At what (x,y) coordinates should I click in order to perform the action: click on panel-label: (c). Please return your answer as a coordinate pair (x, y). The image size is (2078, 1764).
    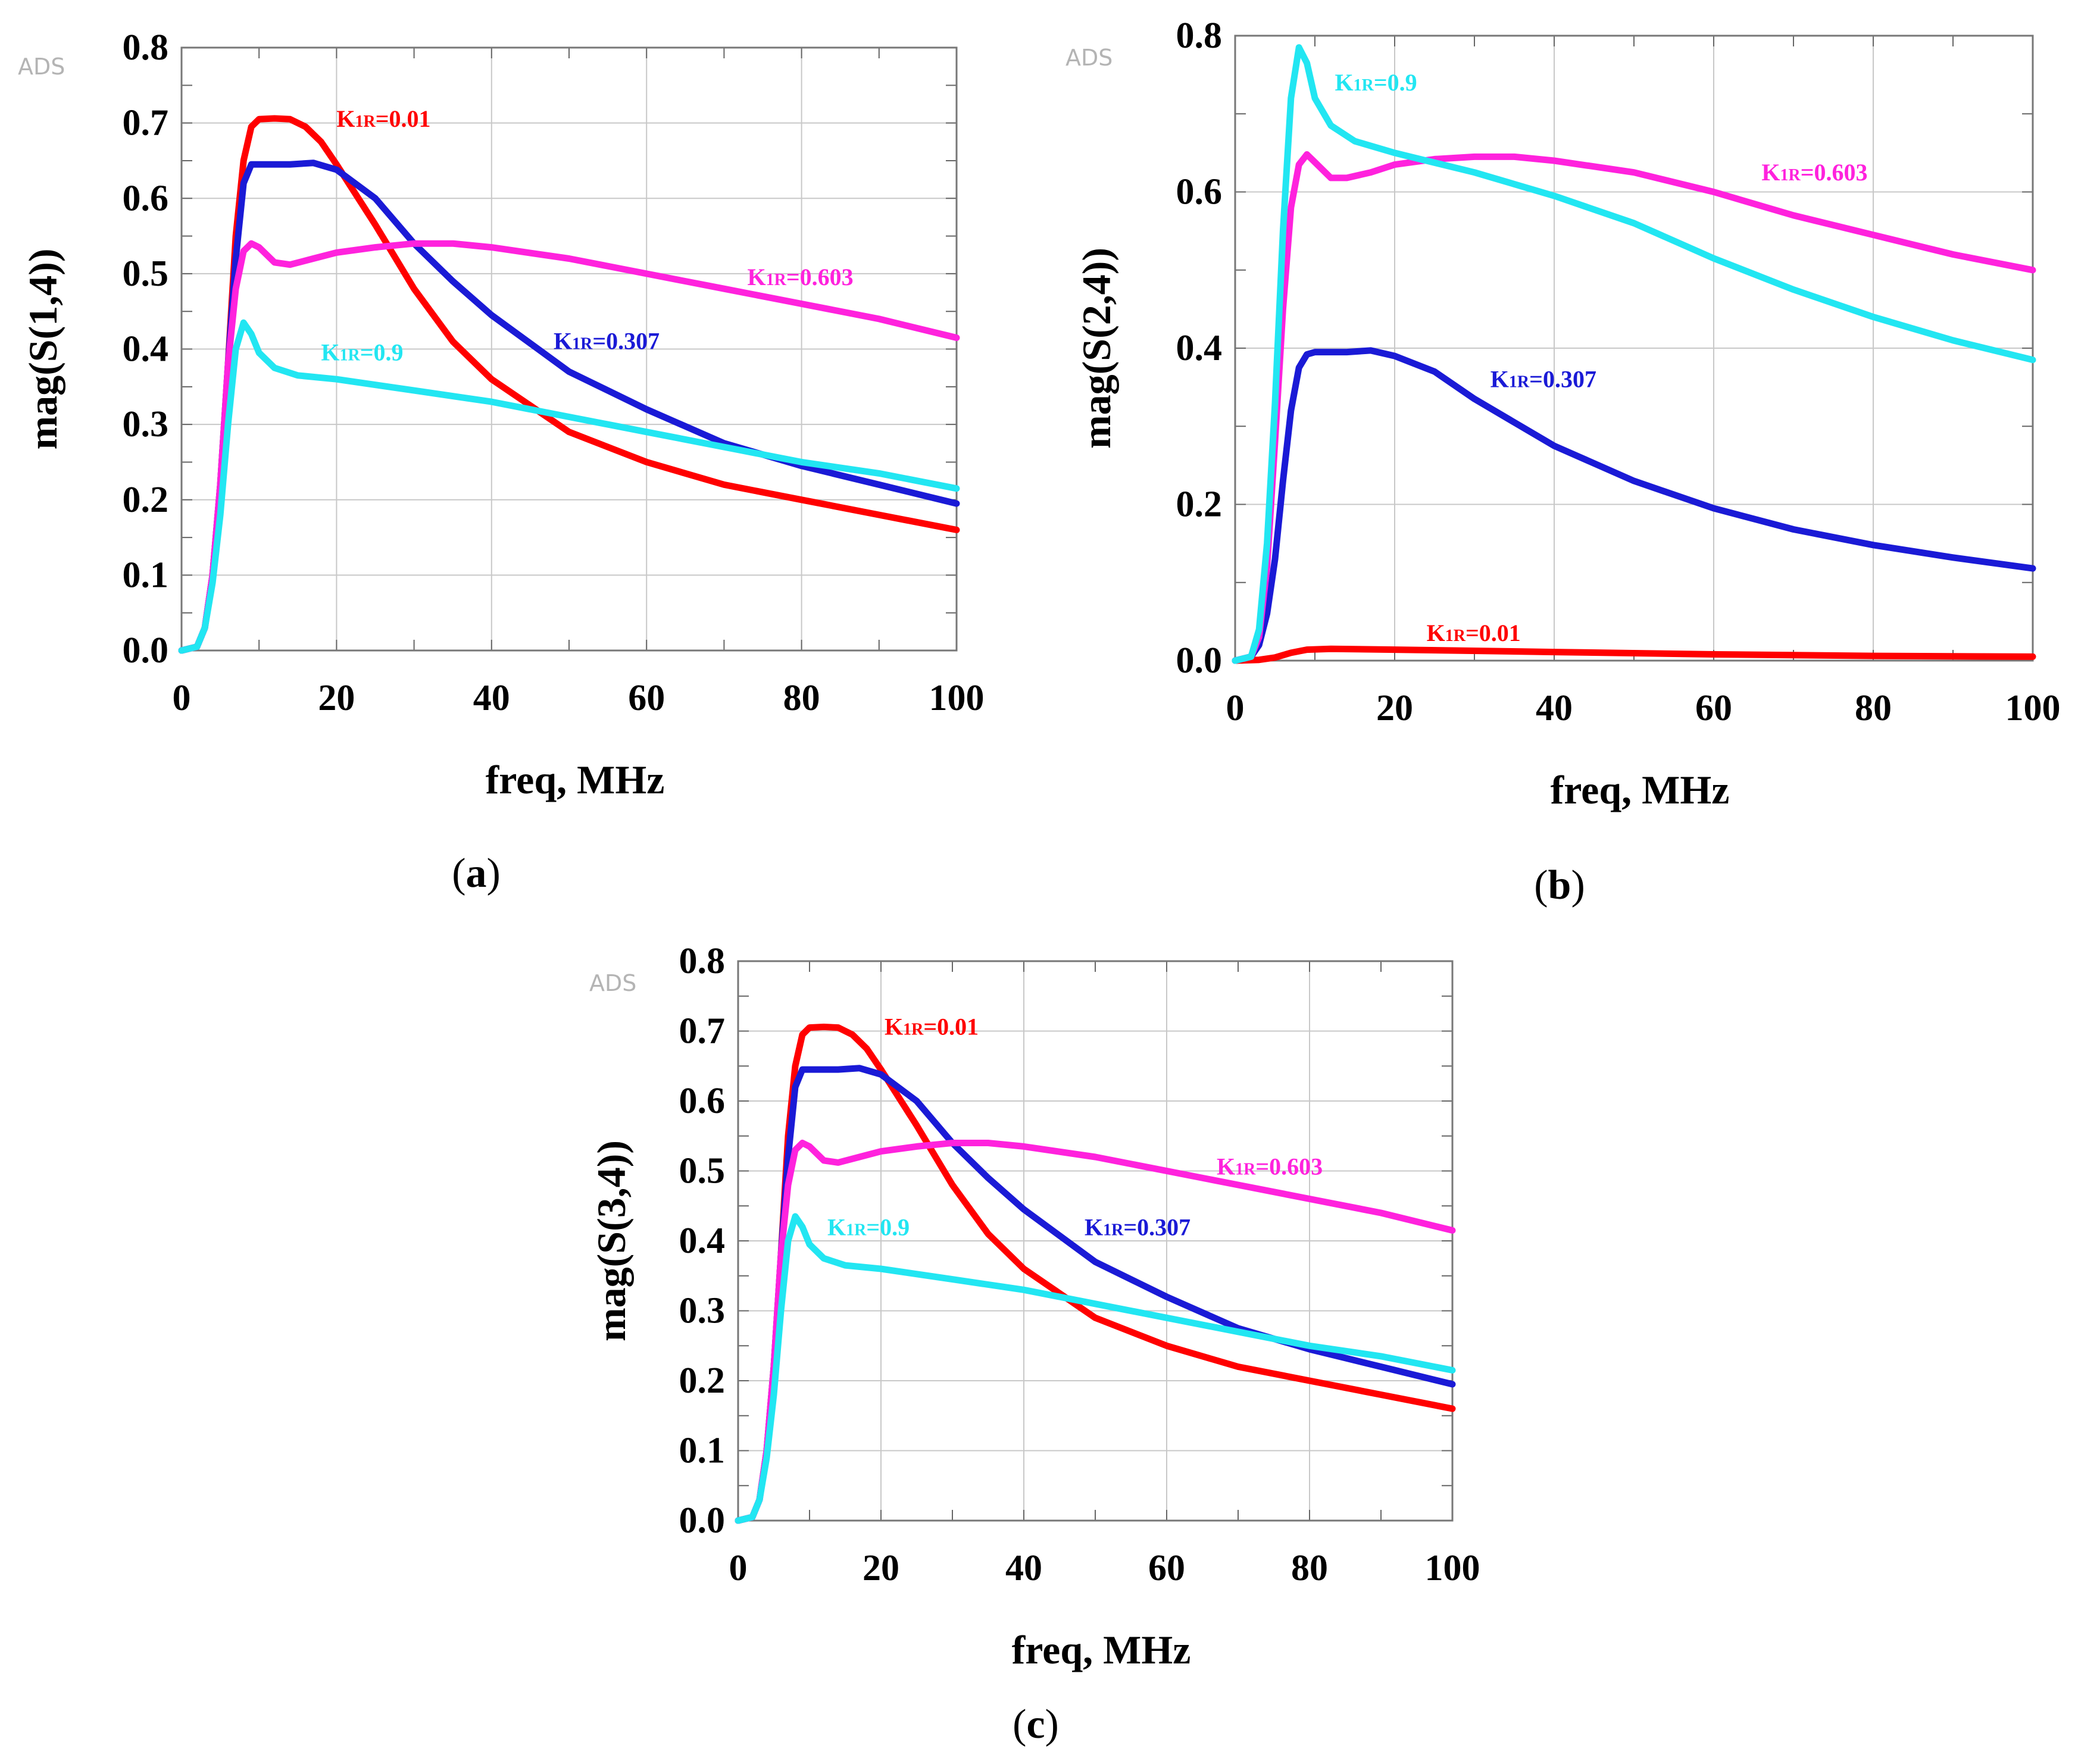
    Looking at the image, I should click on (1036, 1724).